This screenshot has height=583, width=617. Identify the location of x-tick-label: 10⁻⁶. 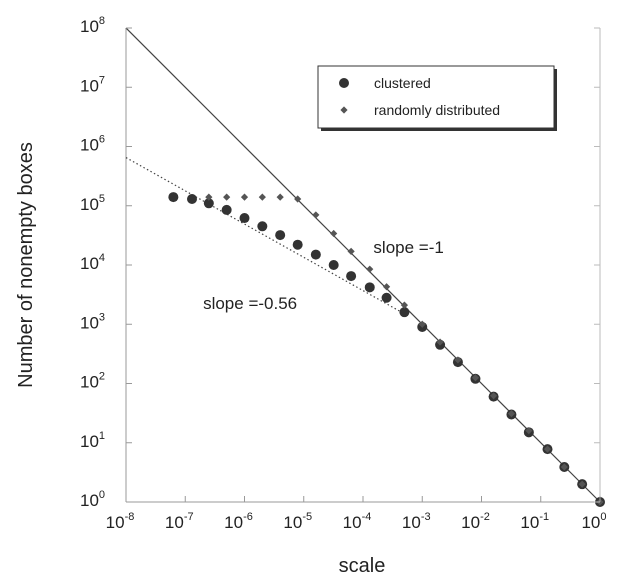
(238, 521).